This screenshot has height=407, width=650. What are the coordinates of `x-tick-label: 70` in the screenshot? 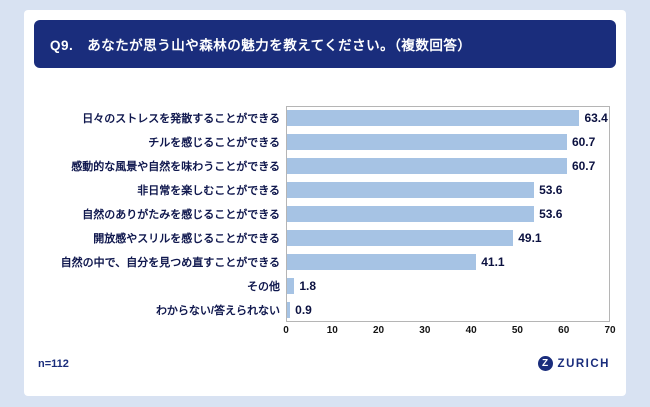 It's located at (610, 330).